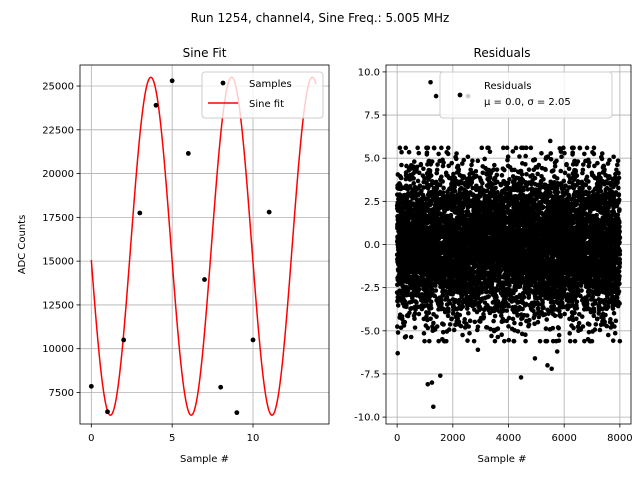  I want to click on y-tick-label: 22500, so click(58, 130).